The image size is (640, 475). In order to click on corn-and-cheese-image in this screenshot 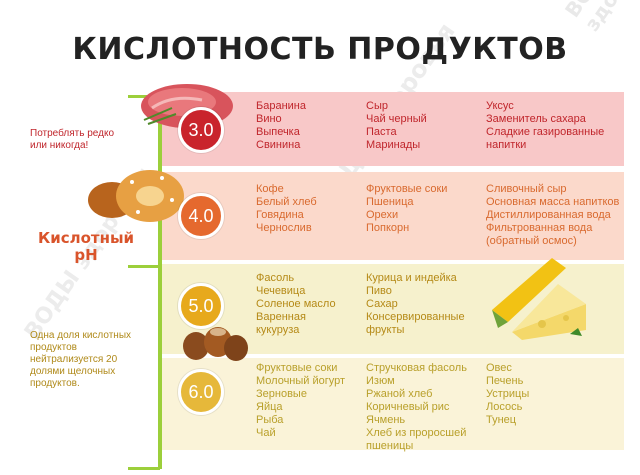, I will do `click(539, 299)`.